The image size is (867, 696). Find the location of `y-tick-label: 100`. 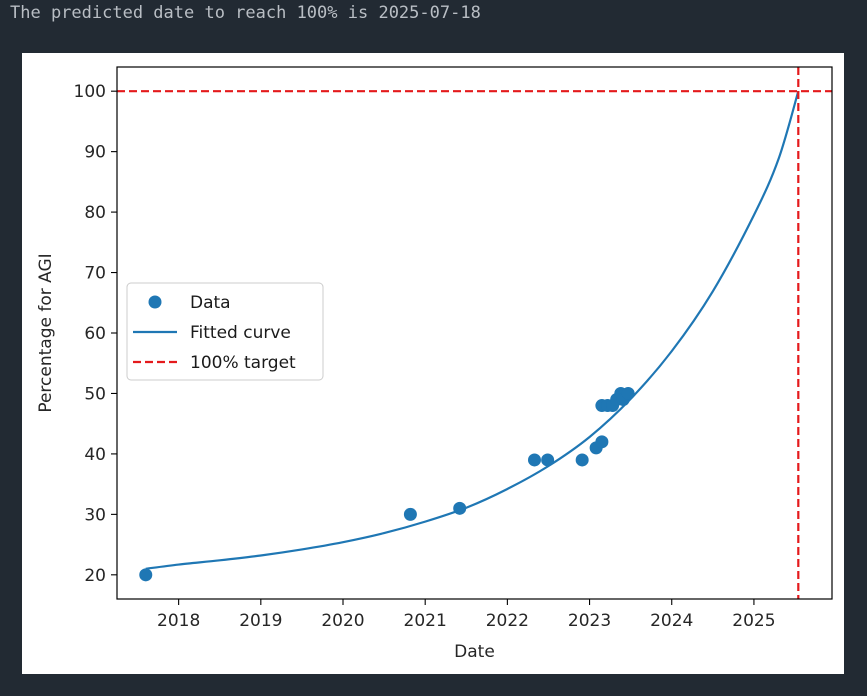

y-tick-label: 100 is located at coordinates (90, 92).